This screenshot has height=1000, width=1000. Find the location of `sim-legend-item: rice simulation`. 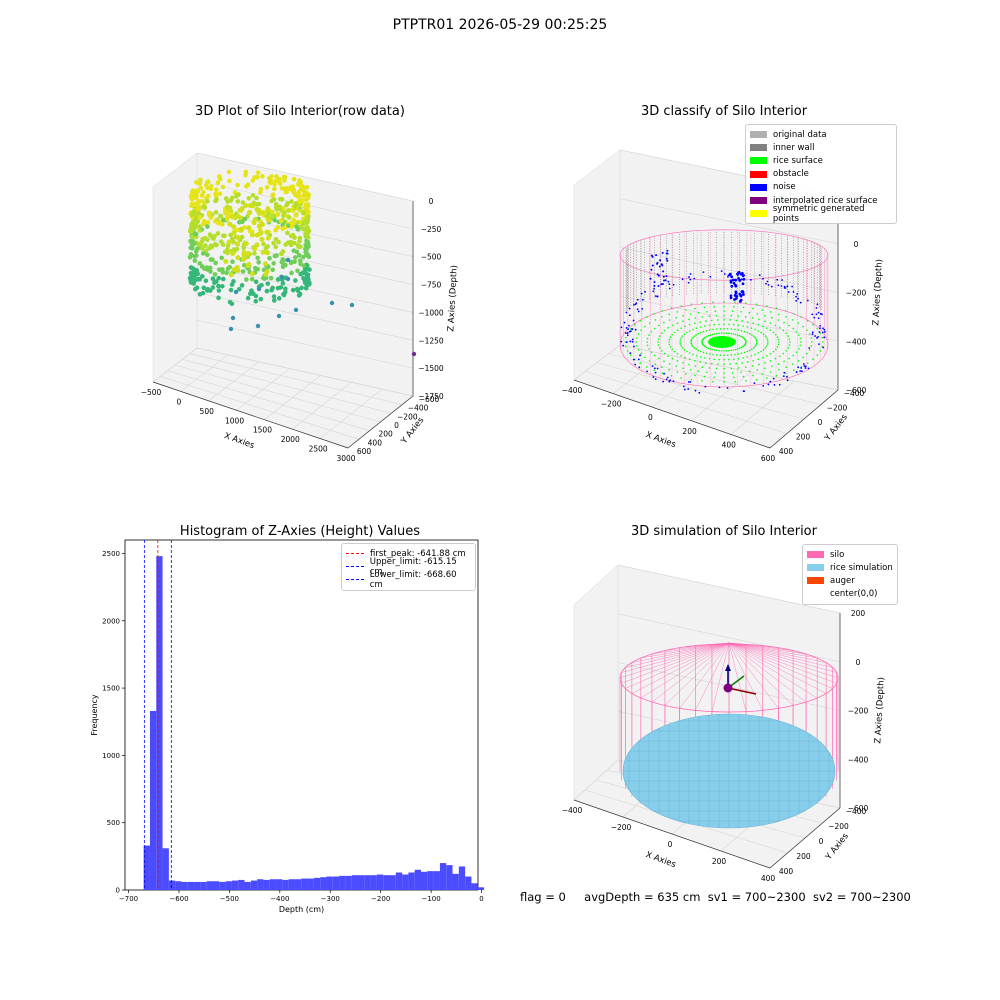

sim-legend-item: rice simulation is located at coordinates (850, 567).